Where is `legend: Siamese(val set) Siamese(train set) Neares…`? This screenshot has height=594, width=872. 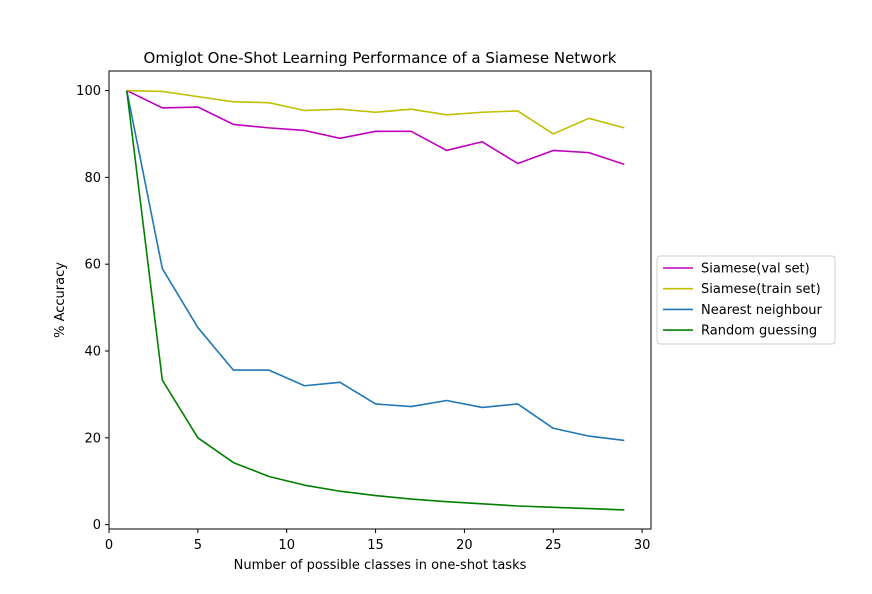
legend: Siamese(val set) Siamese(train set) Neares… is located at coordinates (746, 300).